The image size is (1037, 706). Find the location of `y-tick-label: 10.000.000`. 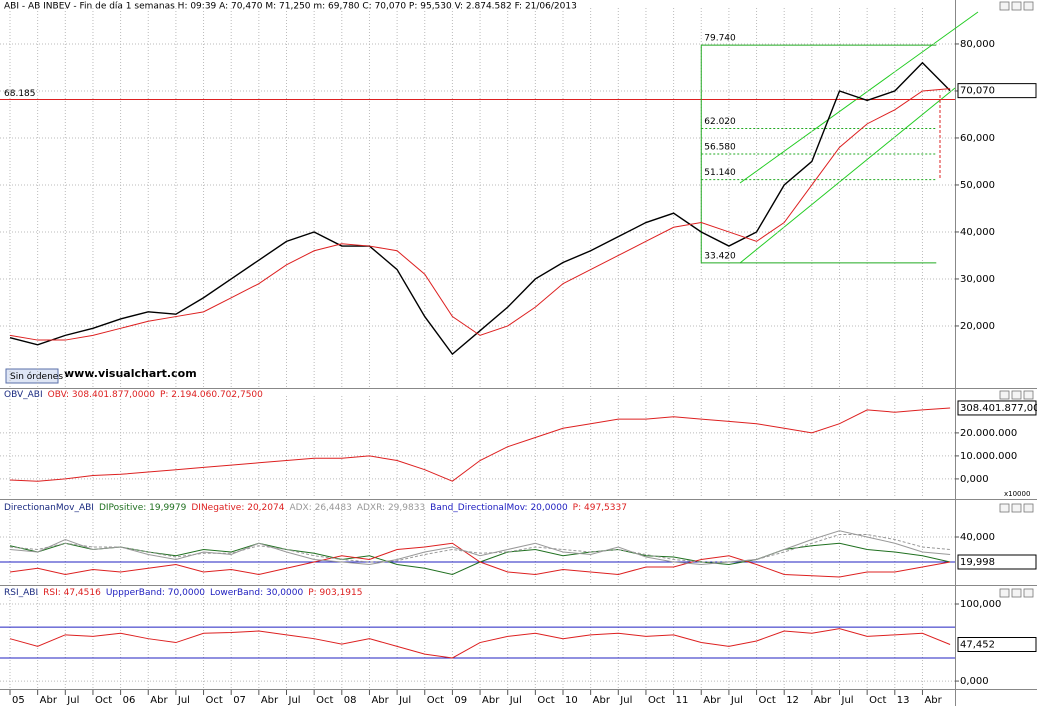

y-tick-label: 10.000.000 is located at coordinates (988, 456).